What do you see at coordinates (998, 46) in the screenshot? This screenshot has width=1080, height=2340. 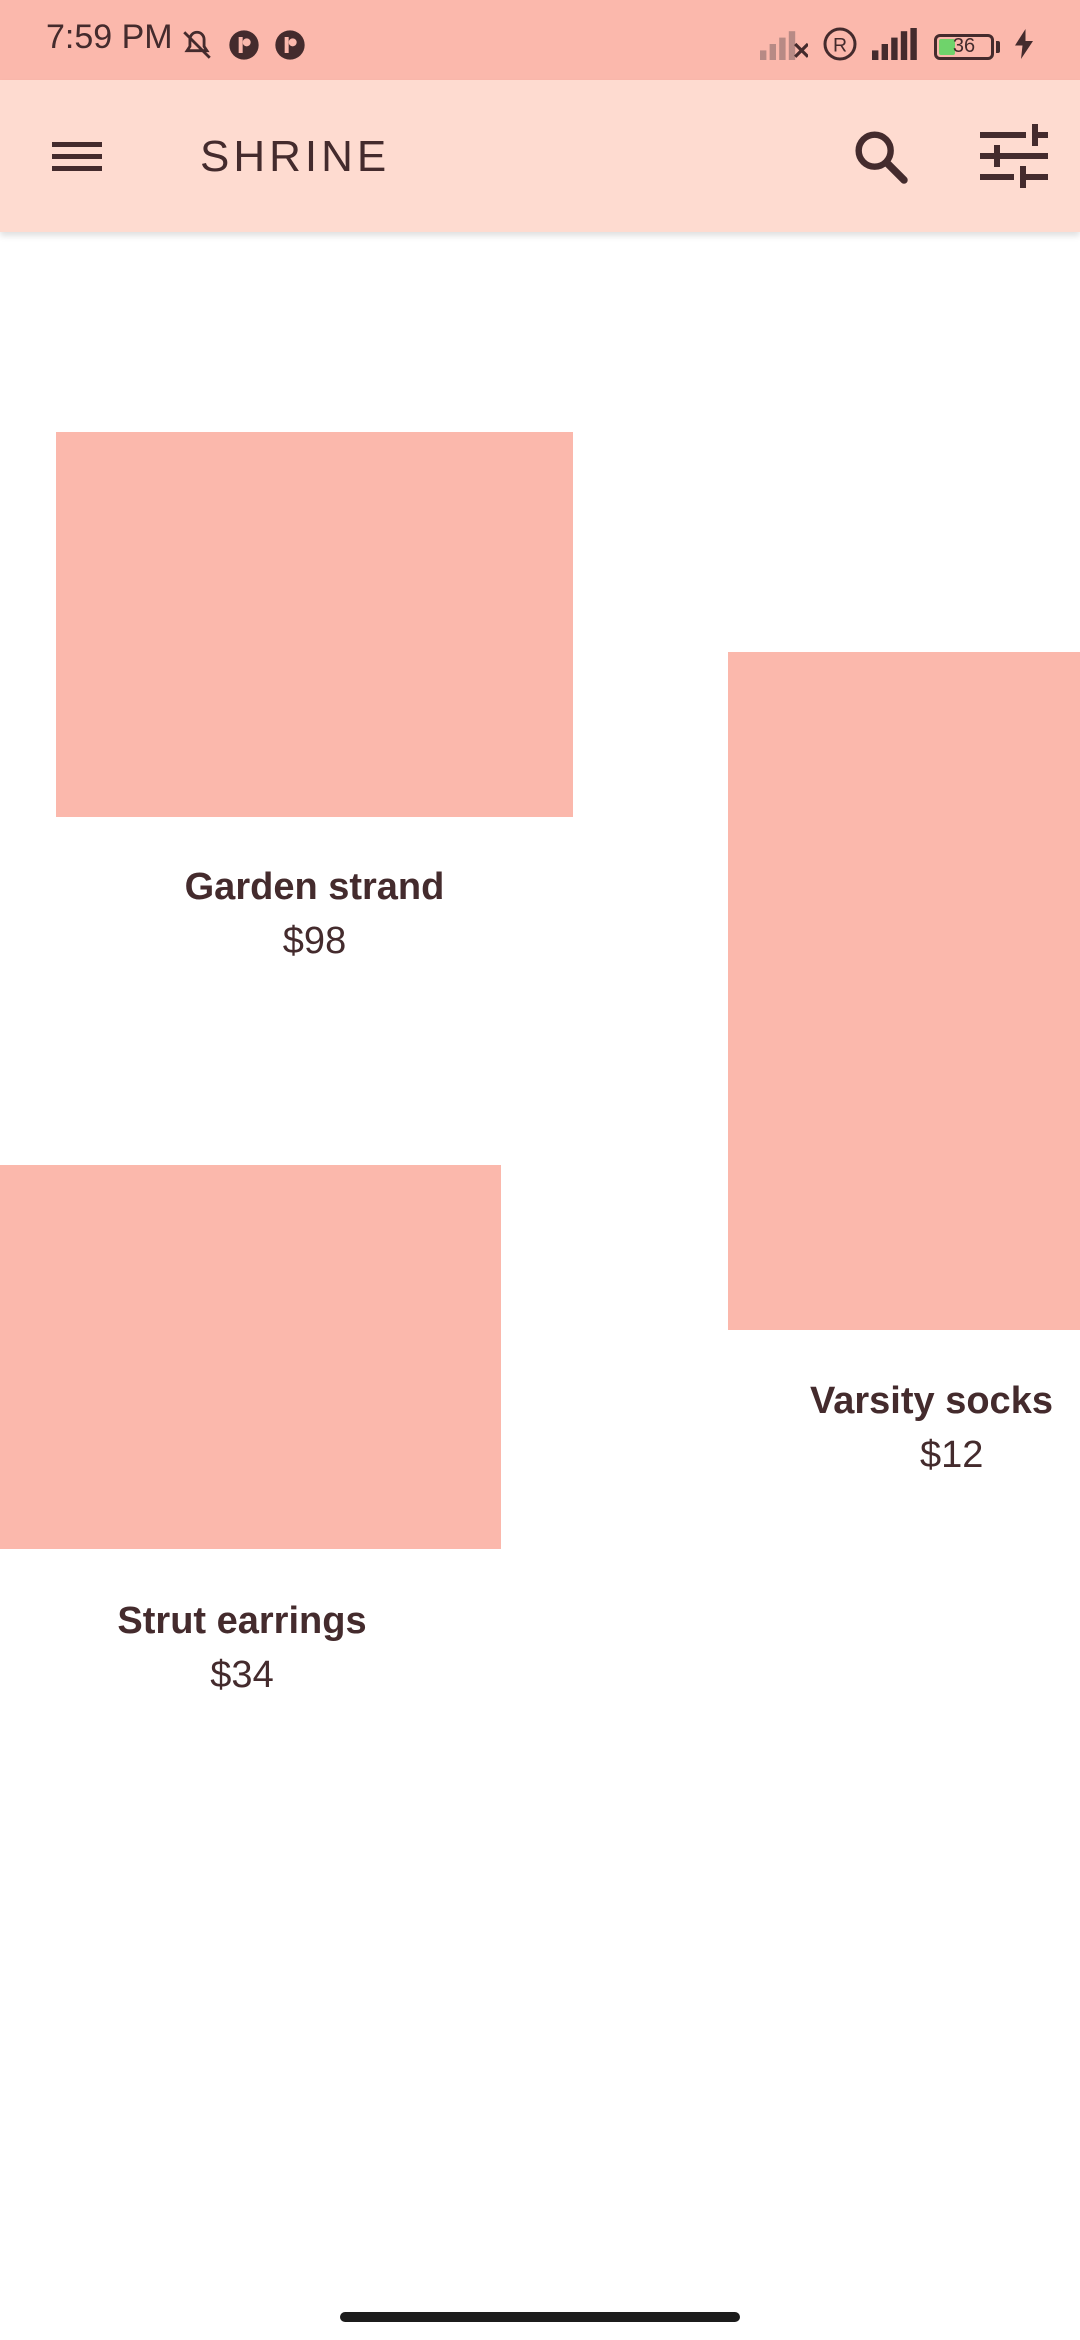 I see `battery-tip` at bounding box center [998, 46].